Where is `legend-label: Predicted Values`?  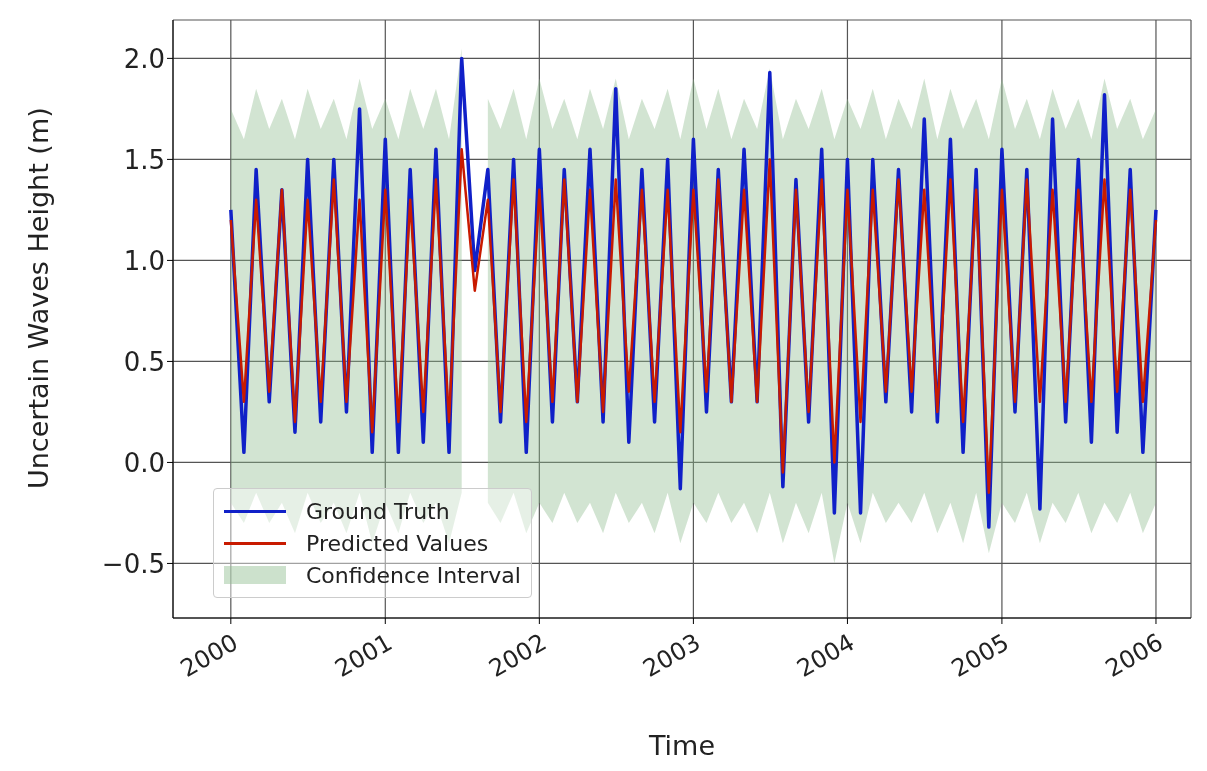 legend-label: Predicted Values is located at coordinates (397, 543).